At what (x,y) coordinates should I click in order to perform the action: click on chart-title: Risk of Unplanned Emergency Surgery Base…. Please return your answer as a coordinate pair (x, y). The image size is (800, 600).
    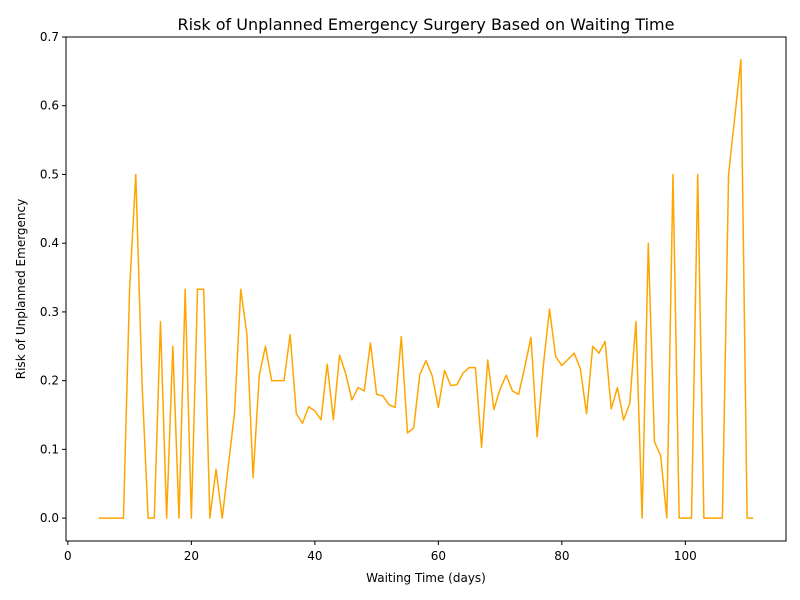
    Looking at the image, I should click on (426, 24).